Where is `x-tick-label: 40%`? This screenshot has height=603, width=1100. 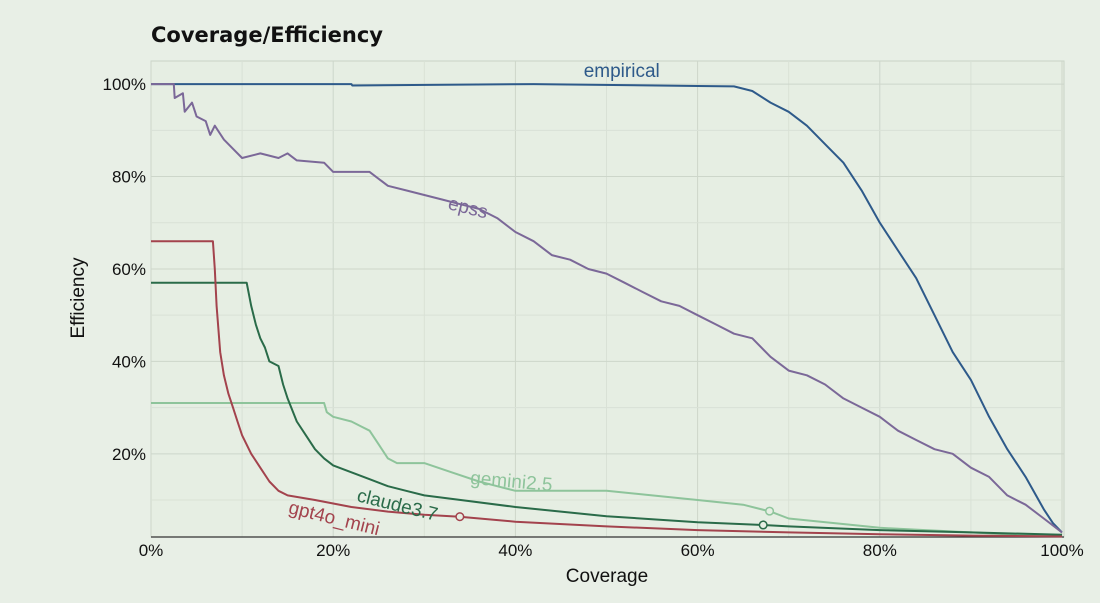 x-tick-label: 40% is located at coordinates (515, 550).